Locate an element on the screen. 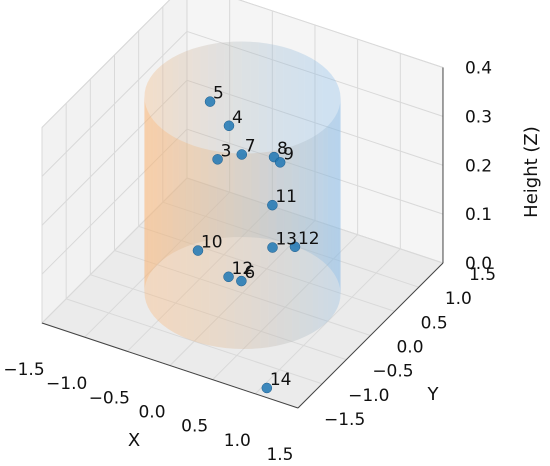  x-tick-label: 0.5 is located at coordinates (194, 427).